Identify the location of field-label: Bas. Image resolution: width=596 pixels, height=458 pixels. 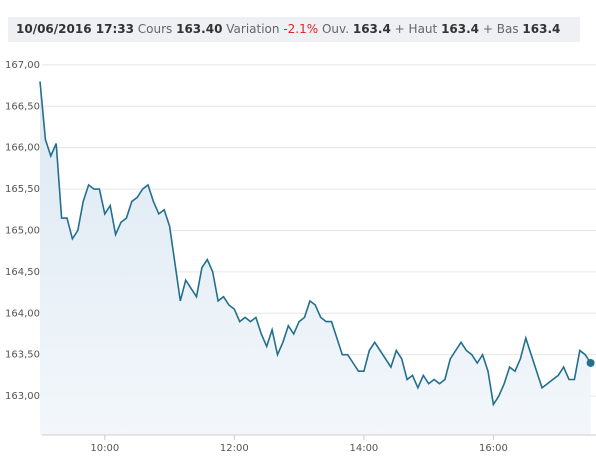
(507, 29).